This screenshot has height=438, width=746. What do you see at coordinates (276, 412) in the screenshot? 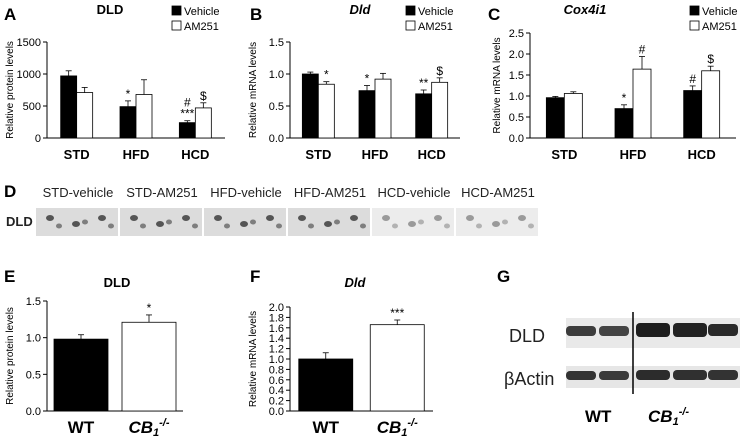
I see `y-tick-label: 0.0` at bounding box center [276, 412].